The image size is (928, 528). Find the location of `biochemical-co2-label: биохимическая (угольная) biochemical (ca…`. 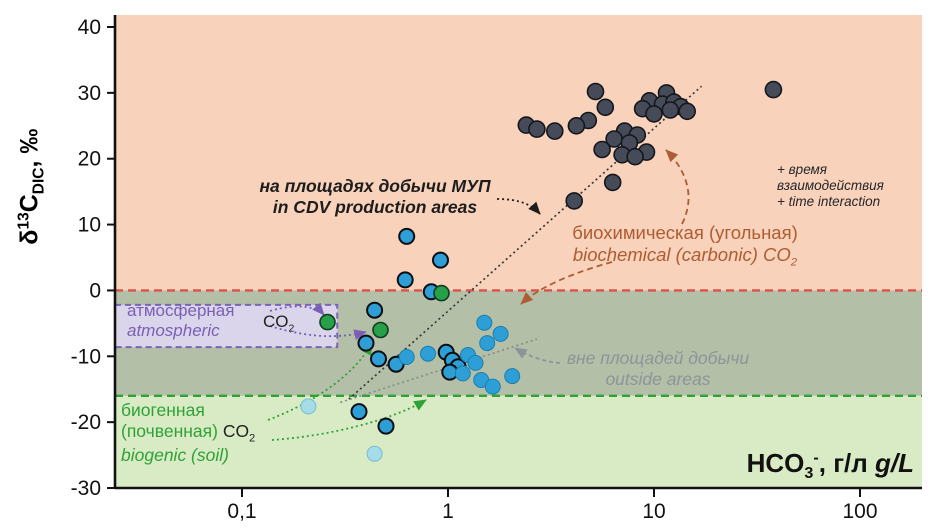

biochemical-co2-label: биохимическая (угольная) biochemical (ca… is located at coordinates (685, 246).